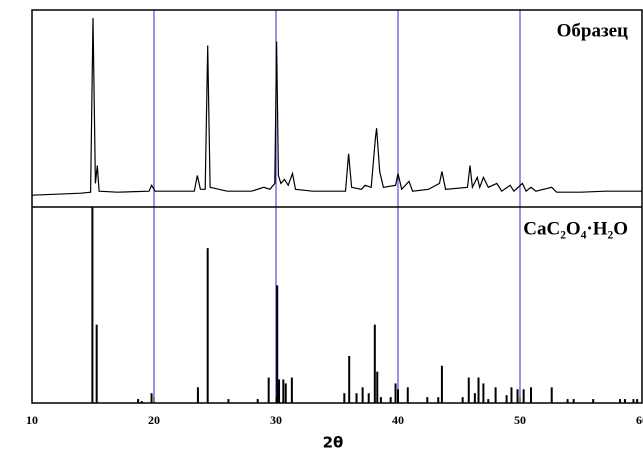 Image resolution: width=643 pixels, height=455 pixels. I want to click on x-tick-label: 20, so click(154, 420).